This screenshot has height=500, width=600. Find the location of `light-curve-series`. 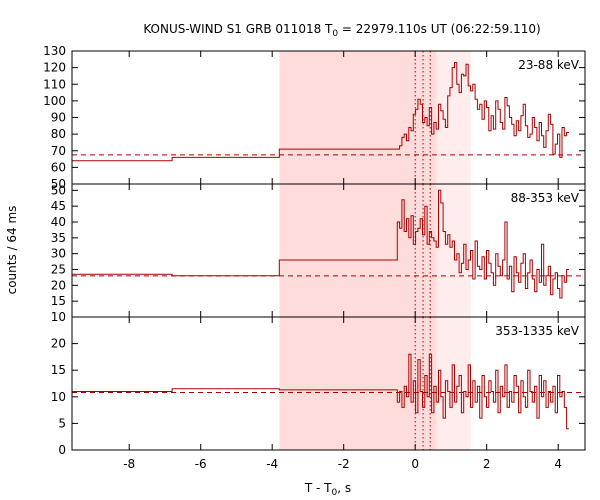

light-curve-series is located at coordinates (320, 391).